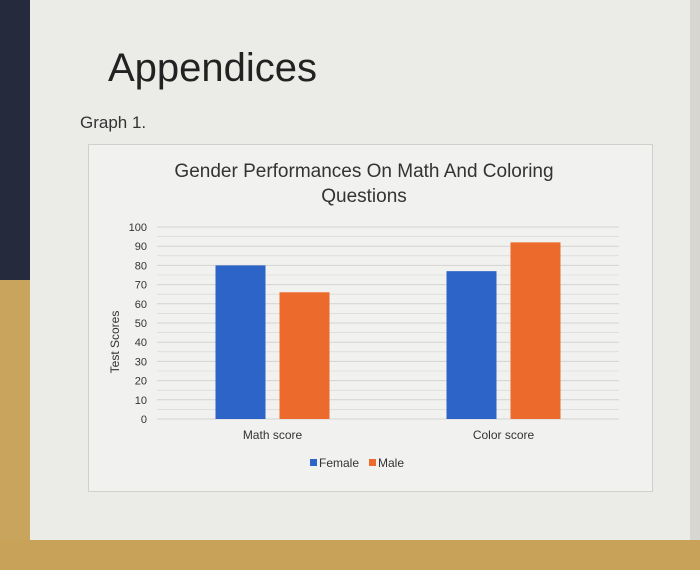  I want to click on y-tick-label: 100, so click(138, 228).